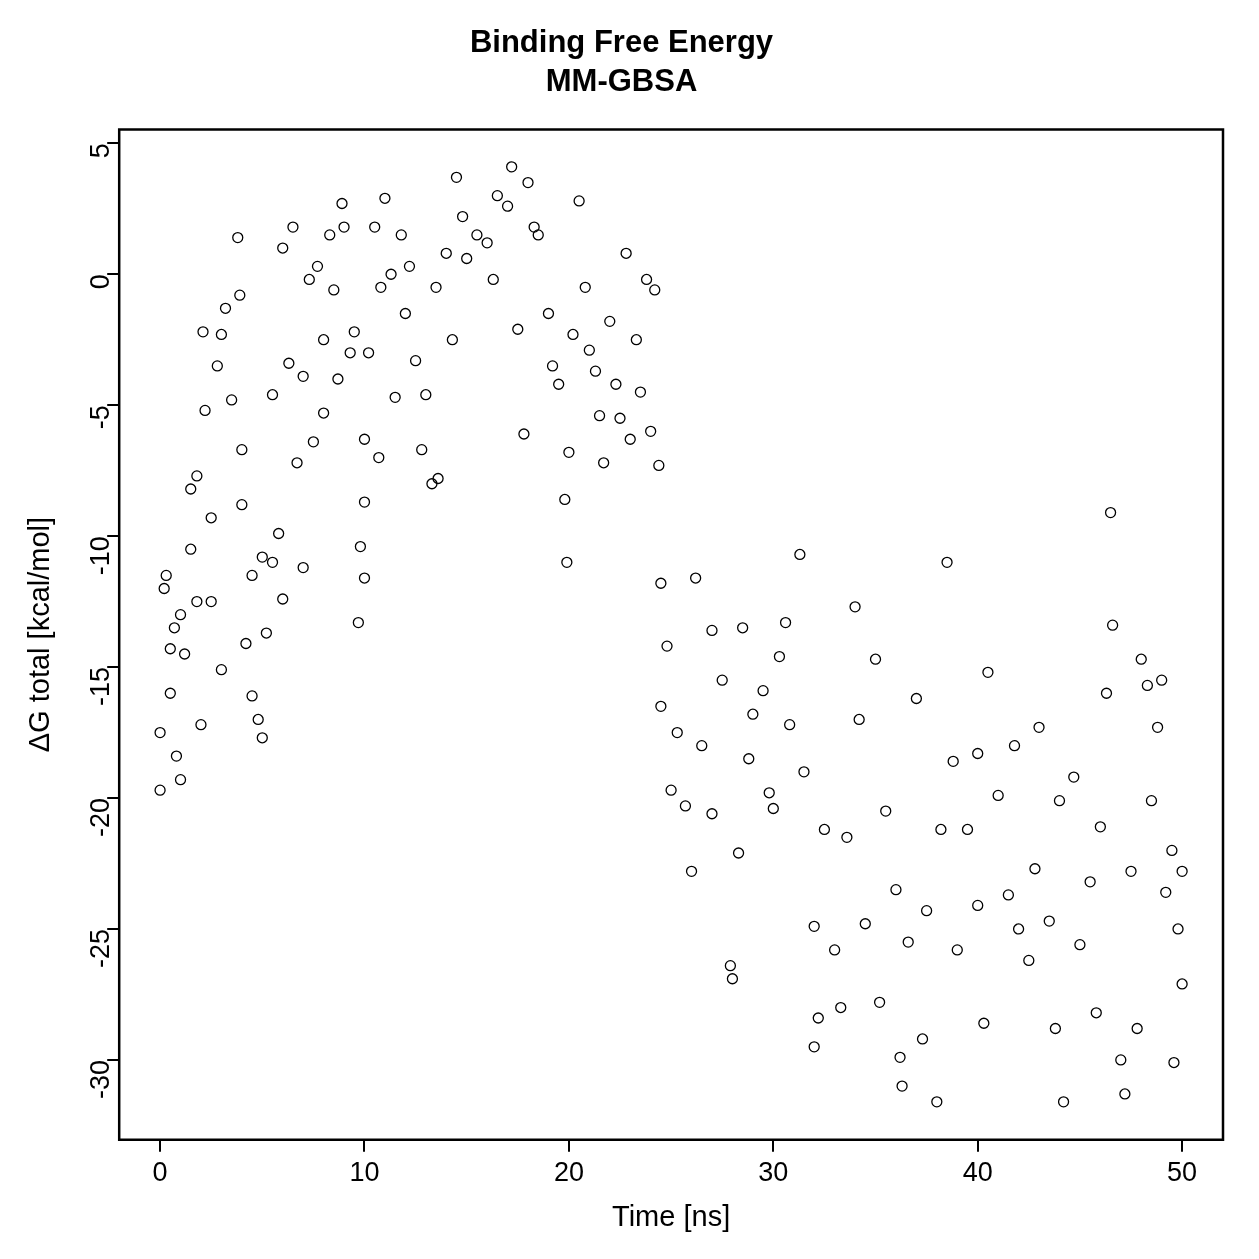 The width and height of the screenshot is (1259, 1259). Describe the element at coordinates (39, 634) in the screenshot. I see `y-axis-title: ΔG total [kcal/mol]` at that location.